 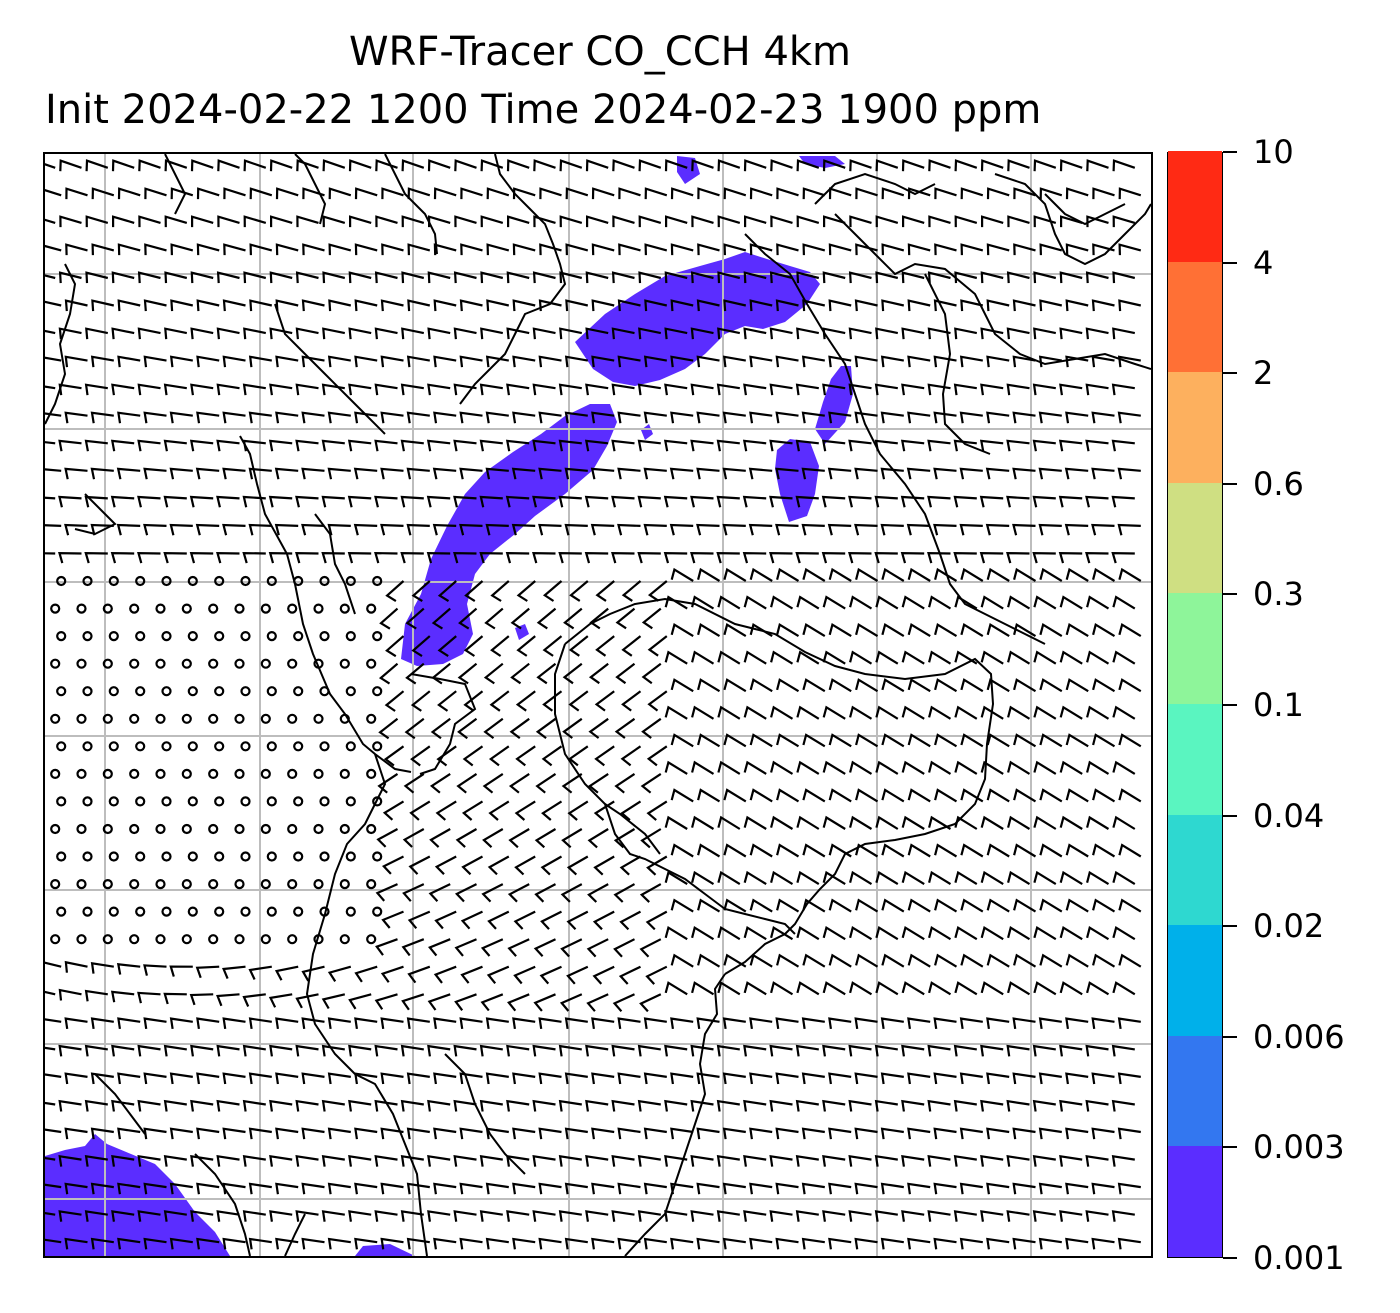 What do you see at coordinates (647, 432) in the screenshot?
I see `co-plume` at bounding box center [647, 432].